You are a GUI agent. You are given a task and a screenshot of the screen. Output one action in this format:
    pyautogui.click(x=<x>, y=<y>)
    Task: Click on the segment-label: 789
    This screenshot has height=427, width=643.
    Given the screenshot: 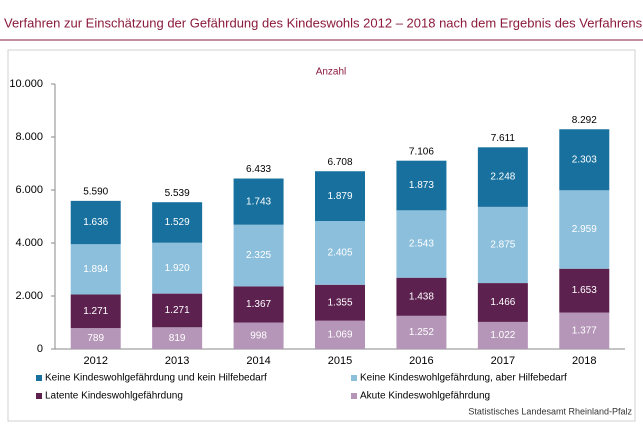 What is the action you would take?
    pyautogui.click(x=95, y=338)
    